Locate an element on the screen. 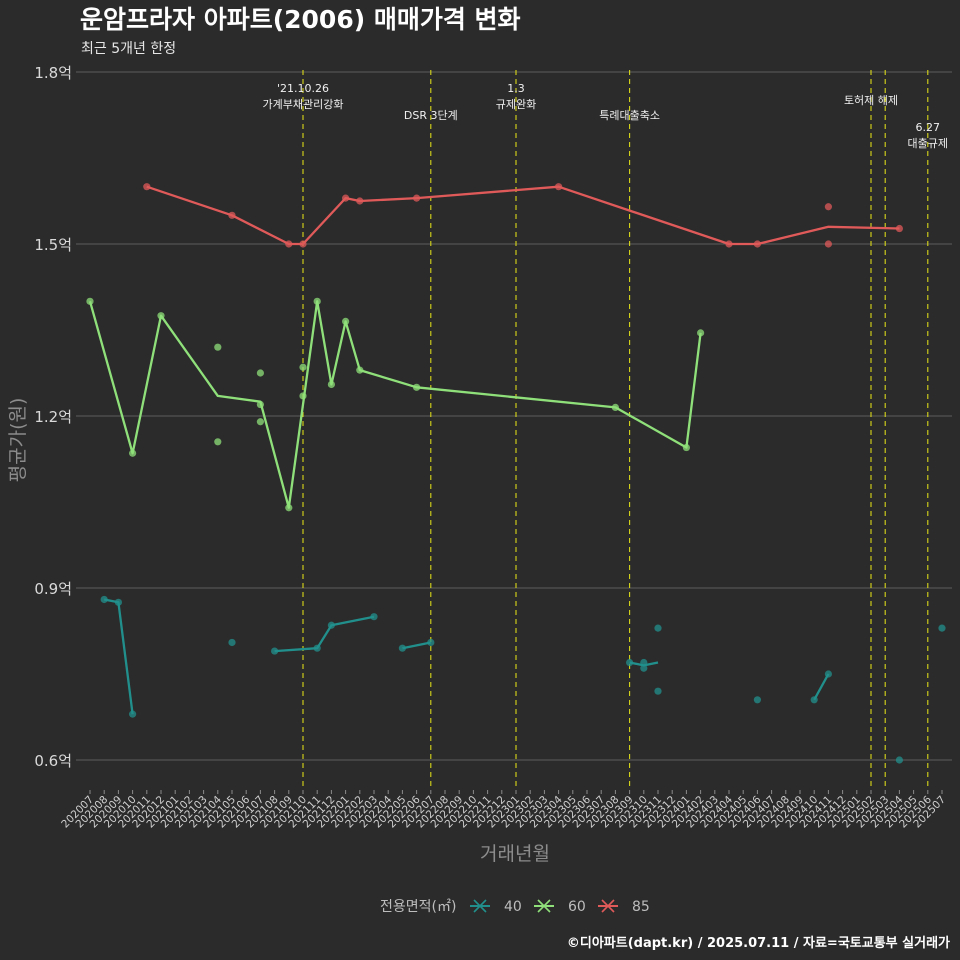  y-tick-label: 1.8억 is located at coordinates (53, 73).